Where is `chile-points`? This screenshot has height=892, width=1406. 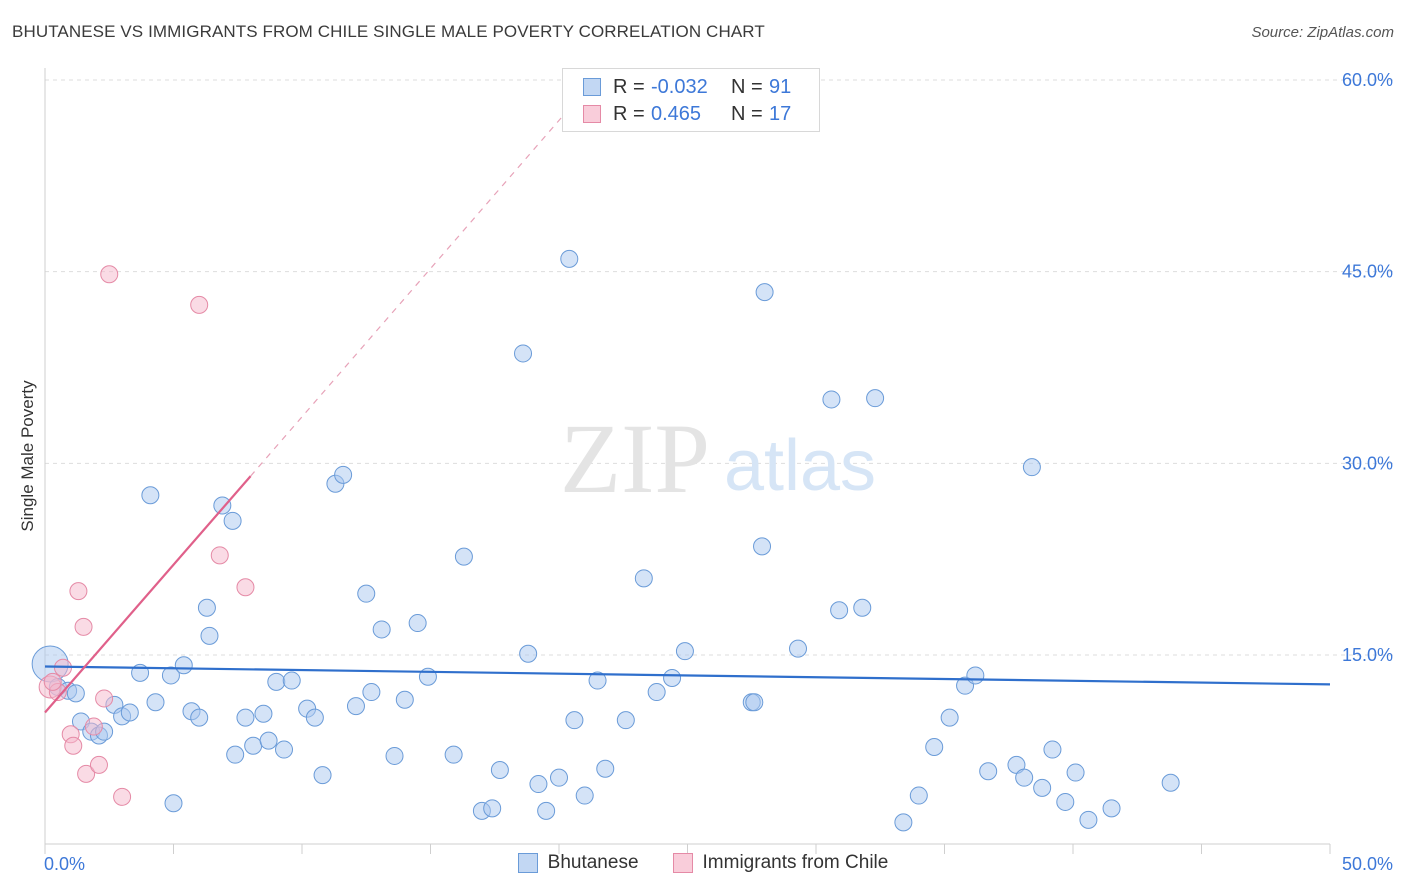
chile-points is located at coordinates (146, 535).